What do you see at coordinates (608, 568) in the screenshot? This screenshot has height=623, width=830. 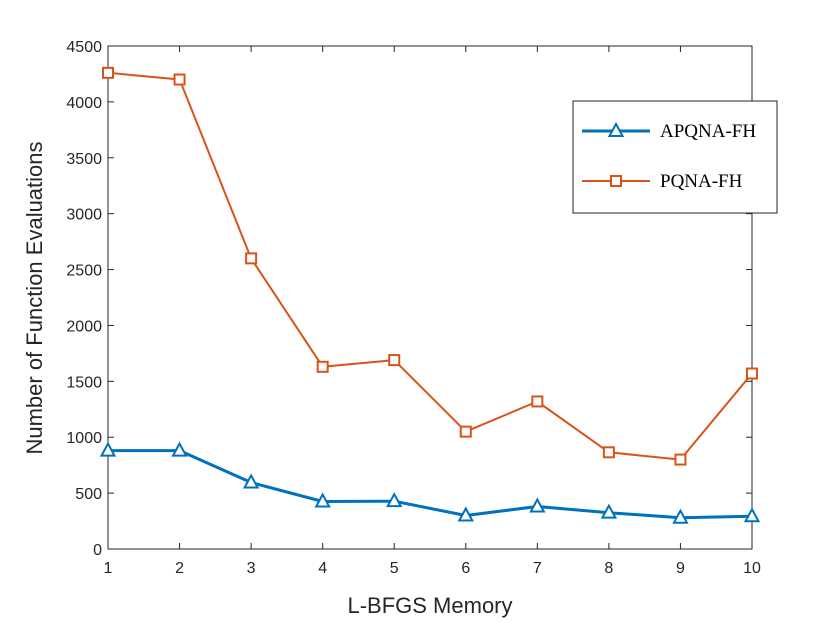 I see `x-tick-label: 8` at bounding box center [608, 568].